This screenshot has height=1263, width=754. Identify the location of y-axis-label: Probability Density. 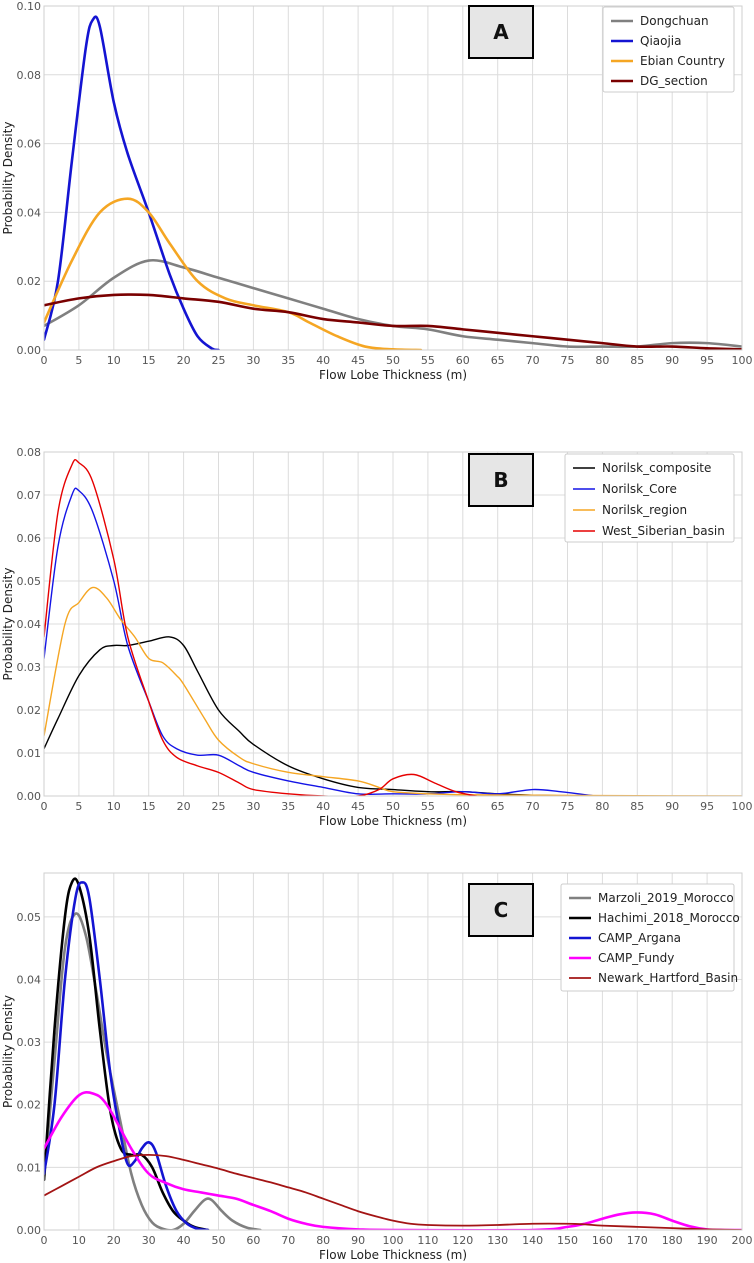
(8, 178).